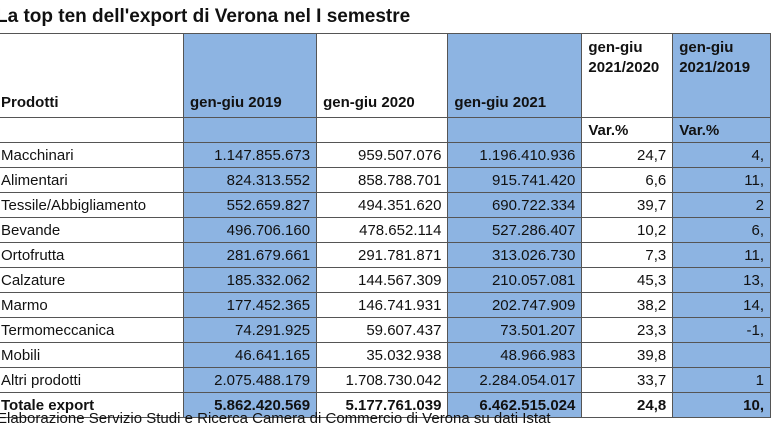 This screenshot has height=437, width=777. What do you see at coordinates (515, 255) in the screenshot?
I see `value-cell: 313.026.730` at bounding box center [515, 255].